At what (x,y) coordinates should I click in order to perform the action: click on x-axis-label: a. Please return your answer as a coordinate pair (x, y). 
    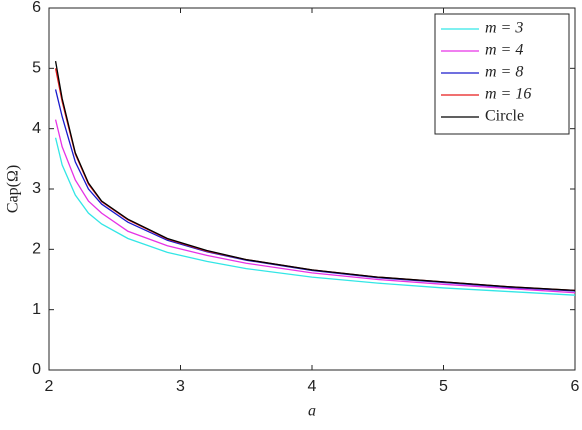
    Looking at the image, I should click on (312, 411).